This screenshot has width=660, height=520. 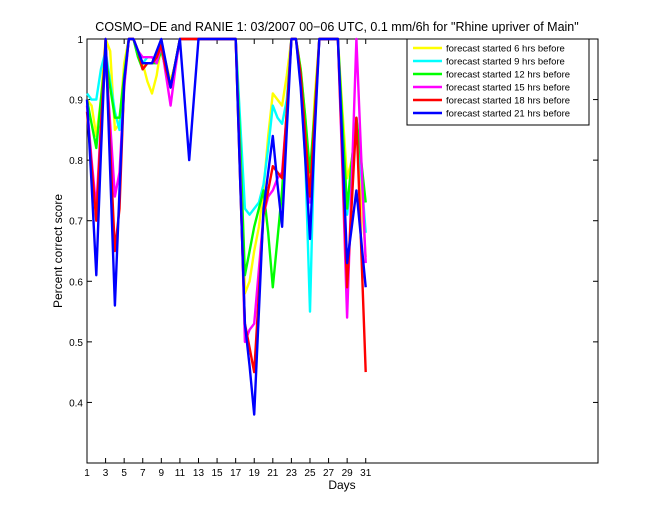 I want to click on y-tick-label: 0.4, so click(x=76, y=403).